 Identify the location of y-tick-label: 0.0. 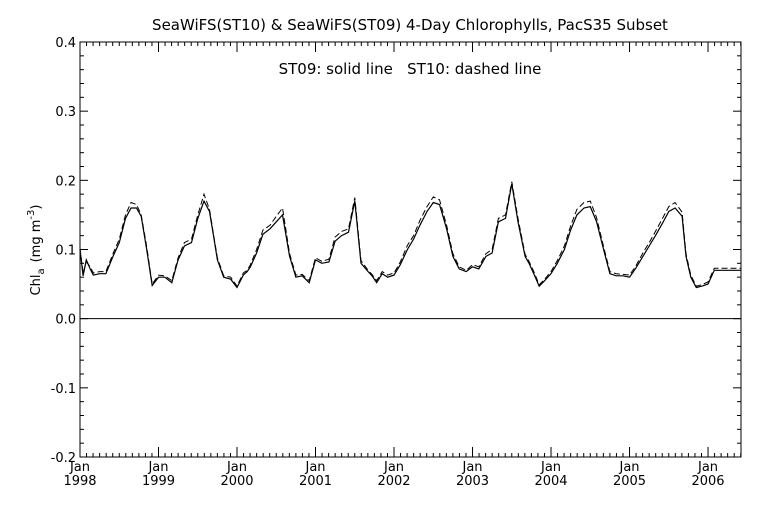
(65, 320).